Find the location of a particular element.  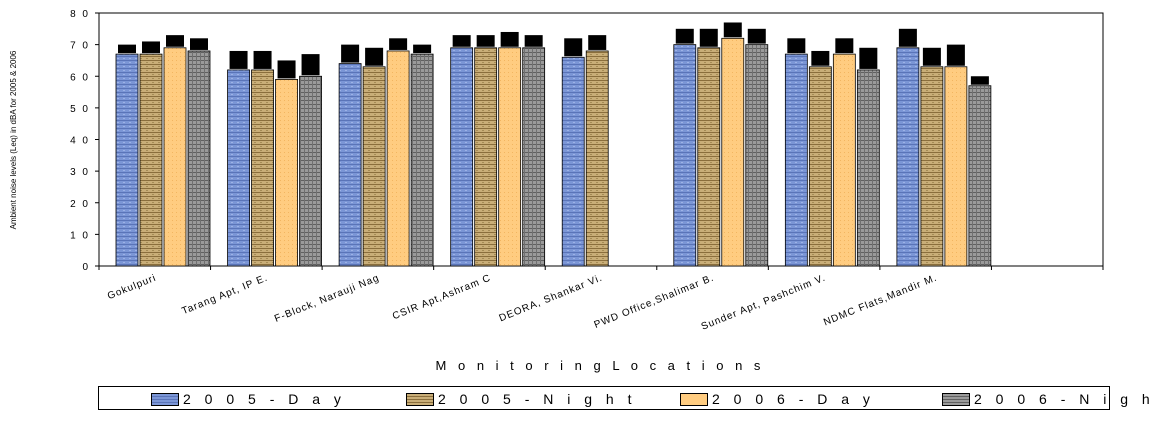

legend-item: 2 0 0 6 - N i g h t is located at coordinates (1050, 399).